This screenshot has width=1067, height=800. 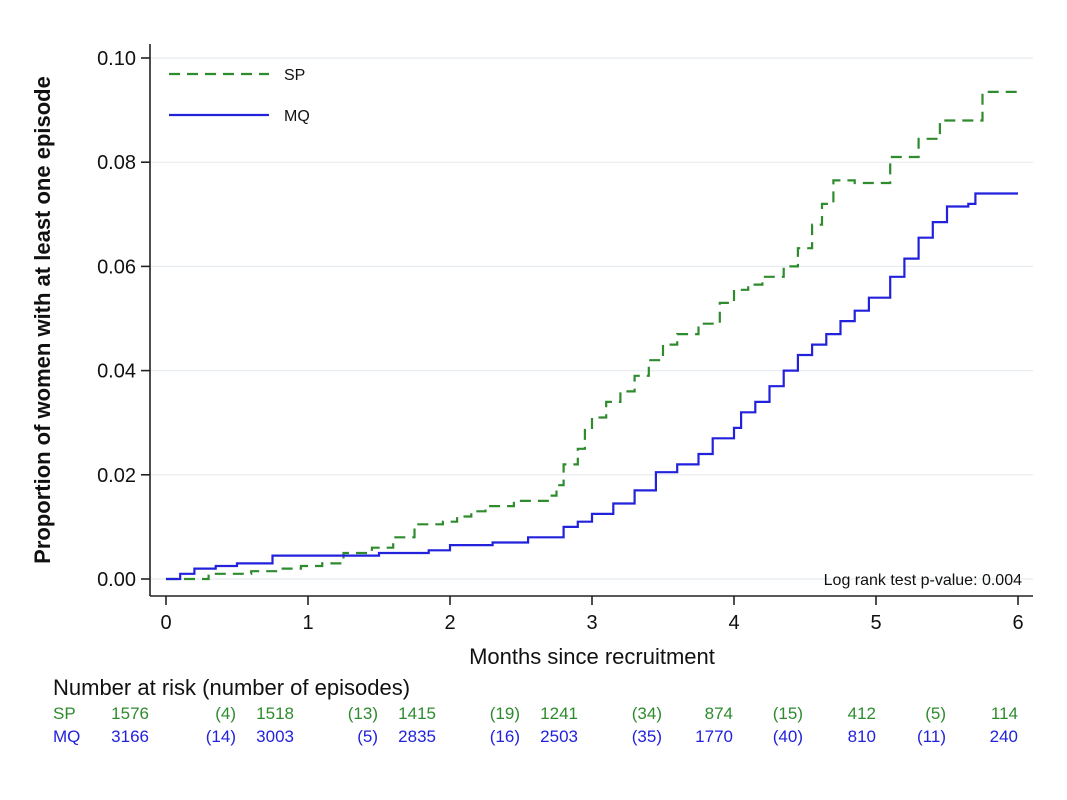 What do you see at coordinates (130, 713) in the screenshot?
I see `risk-cell: 1576` at bounding box center [130, 713].